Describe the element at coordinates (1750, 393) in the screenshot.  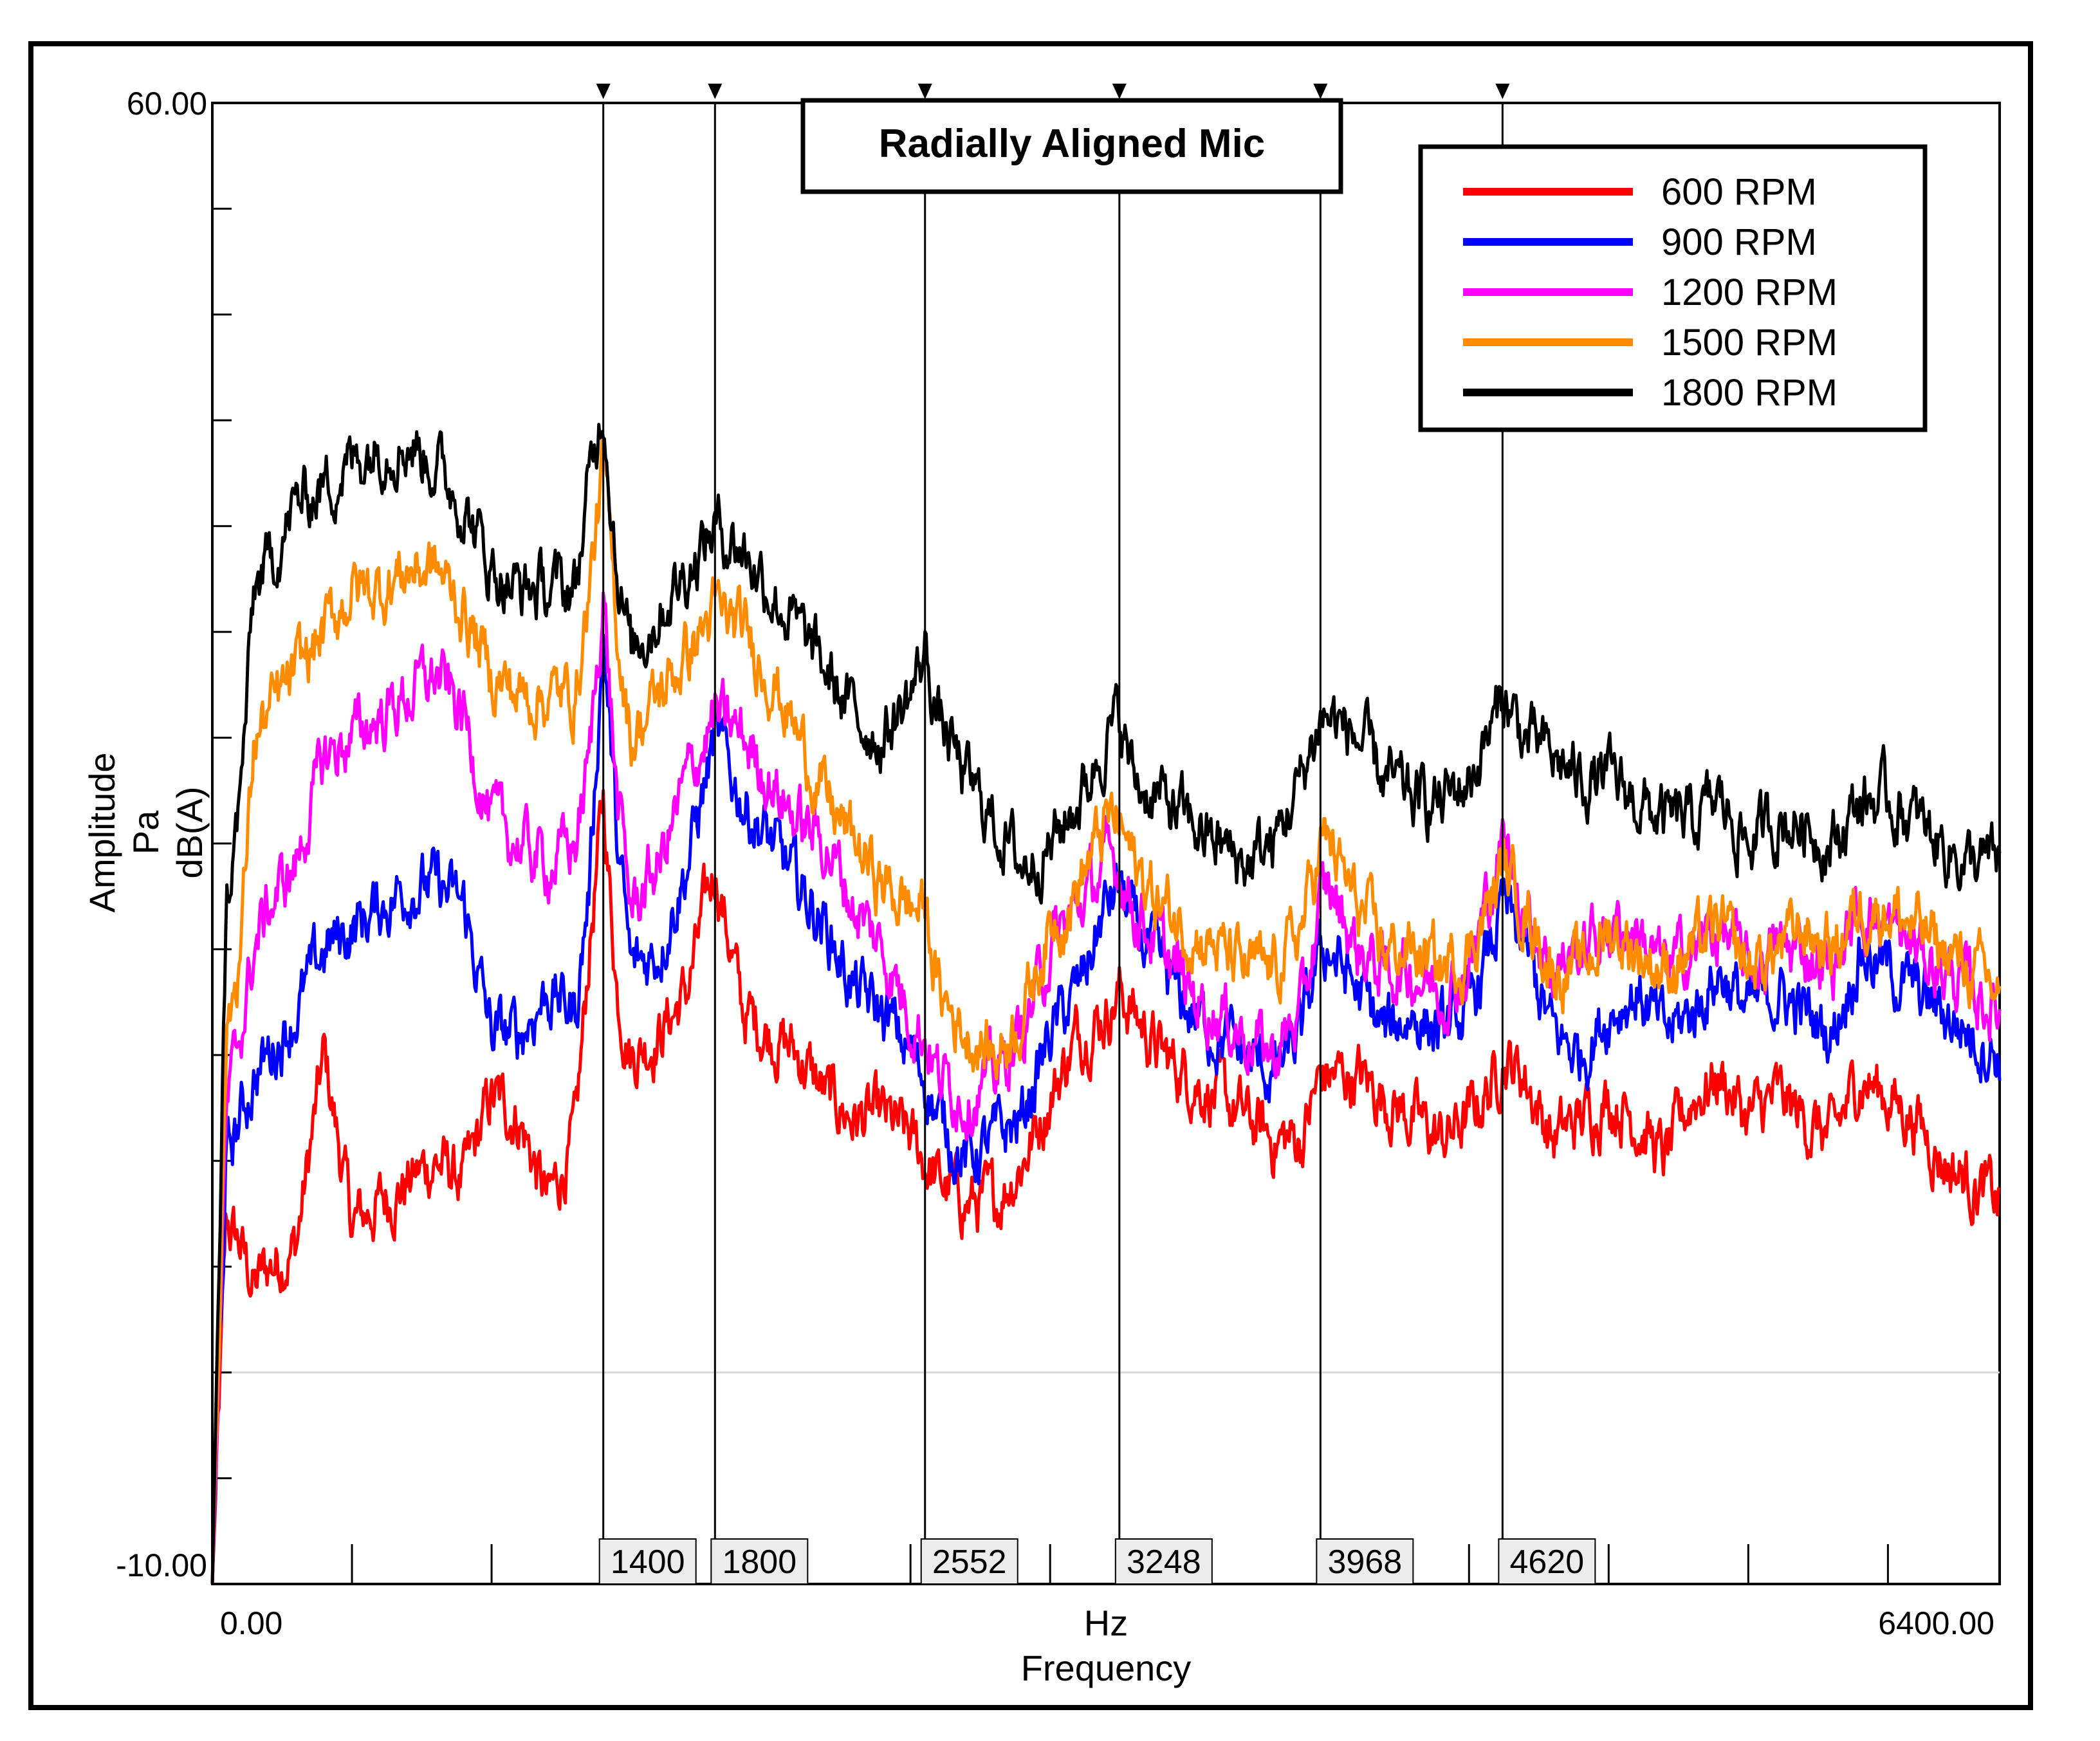
I see `legend-label: 1800 RPM` at that location.